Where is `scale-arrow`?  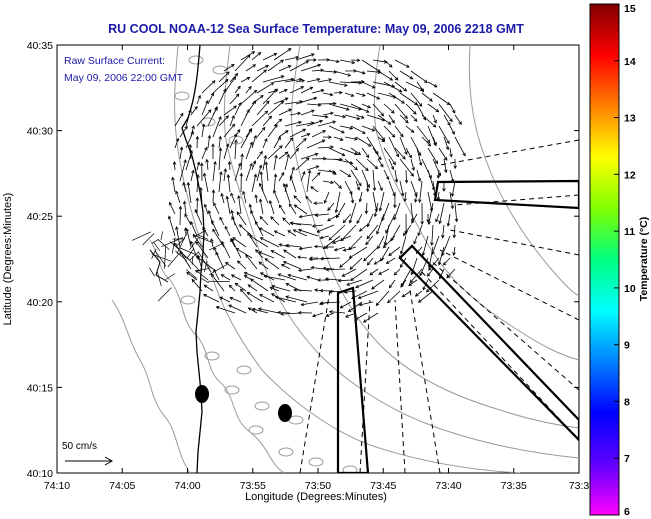
scale-arrow is located at coordinates (89, 461).